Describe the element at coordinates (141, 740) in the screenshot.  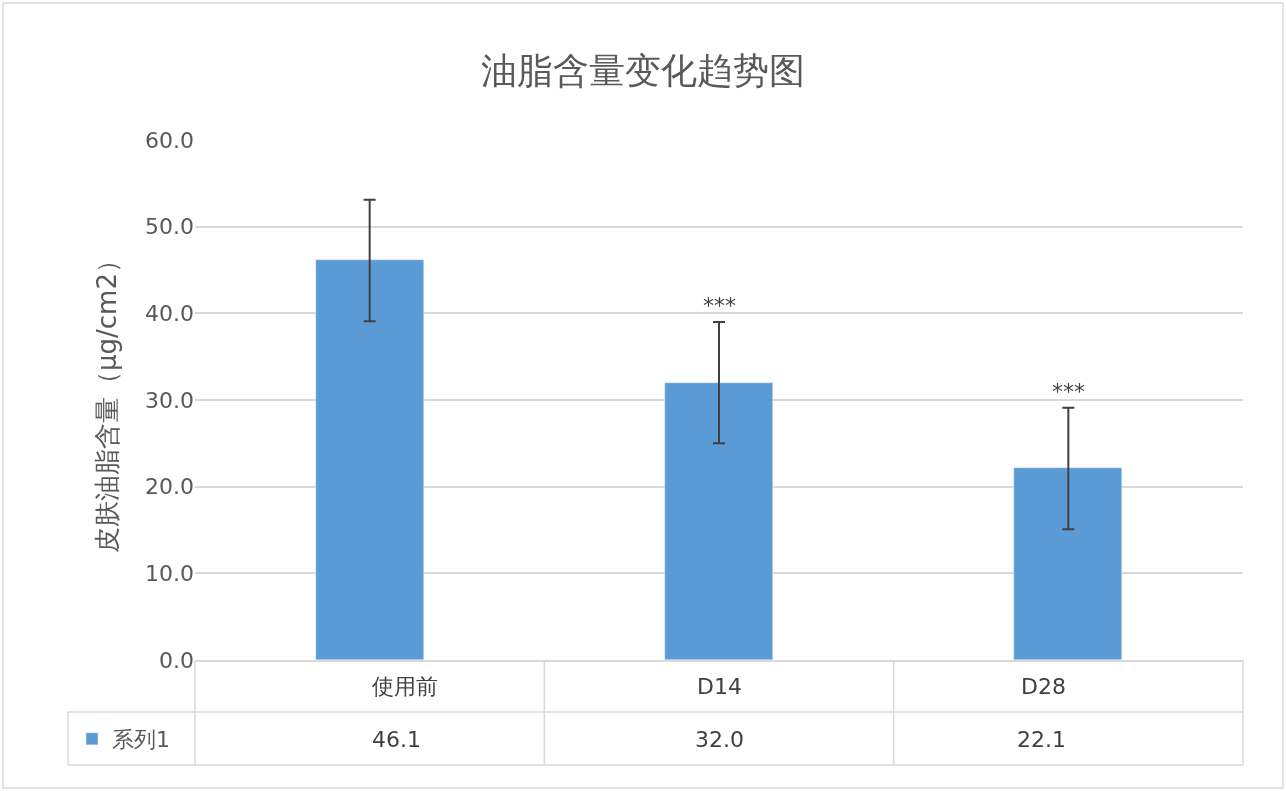
I see `legend-label: 系列1` at that location.